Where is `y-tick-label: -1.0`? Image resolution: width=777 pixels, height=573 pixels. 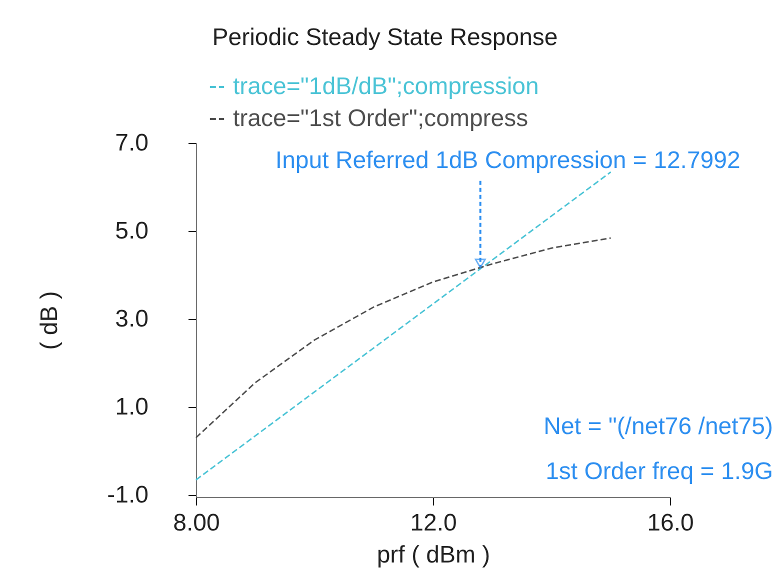
y-tick-label: -1.0 is located at coordinates (127, 494).